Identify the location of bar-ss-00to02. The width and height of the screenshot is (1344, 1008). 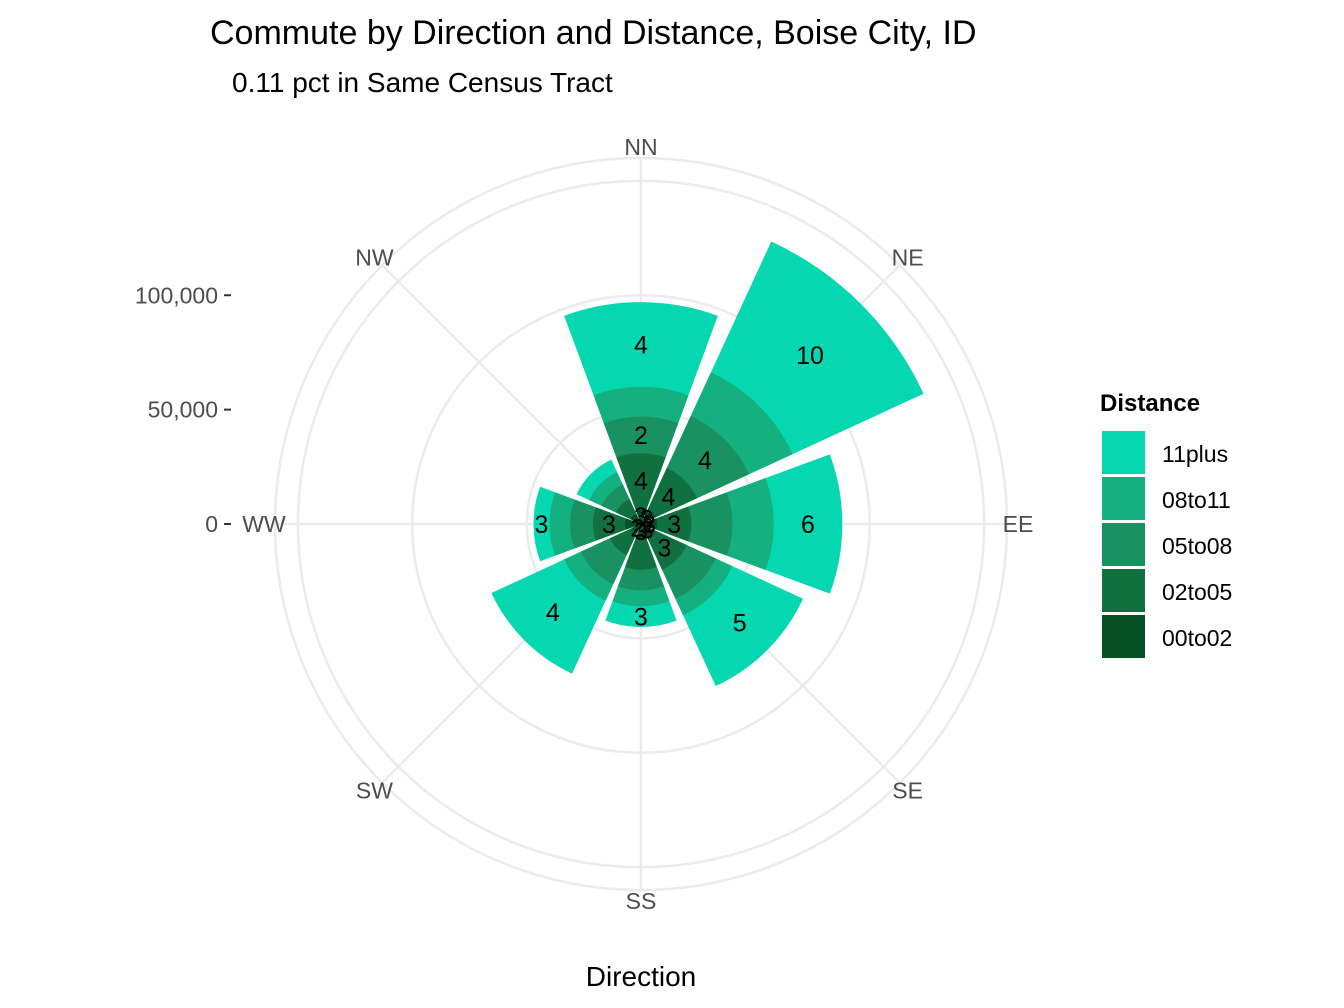
(641, 531).